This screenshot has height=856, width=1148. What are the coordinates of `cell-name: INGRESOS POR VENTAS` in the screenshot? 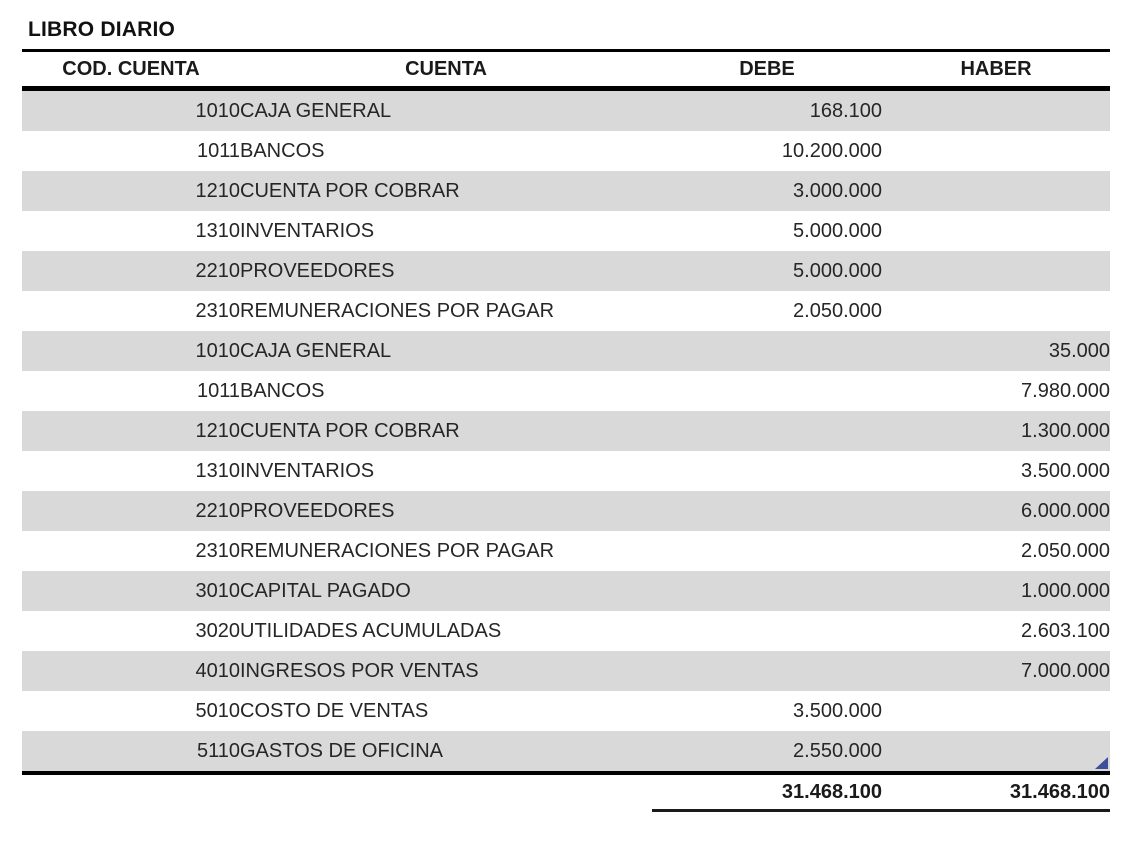 It's located at (446, 671).